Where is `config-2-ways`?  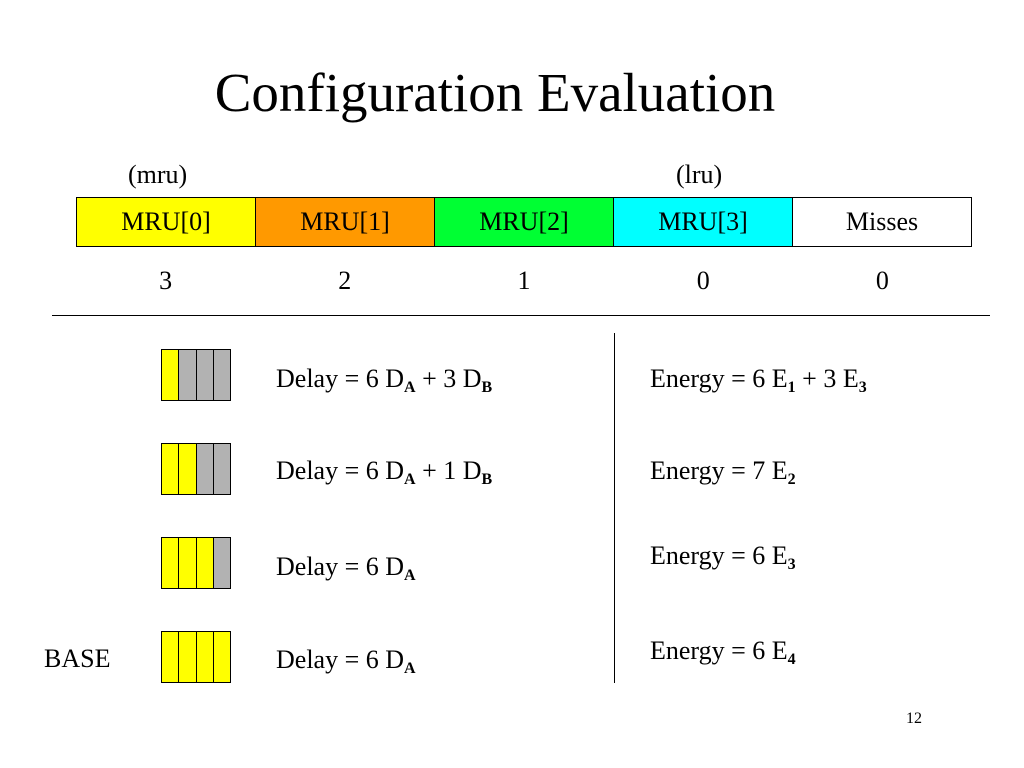
config-2-ways is located at coordinates (196, 469).